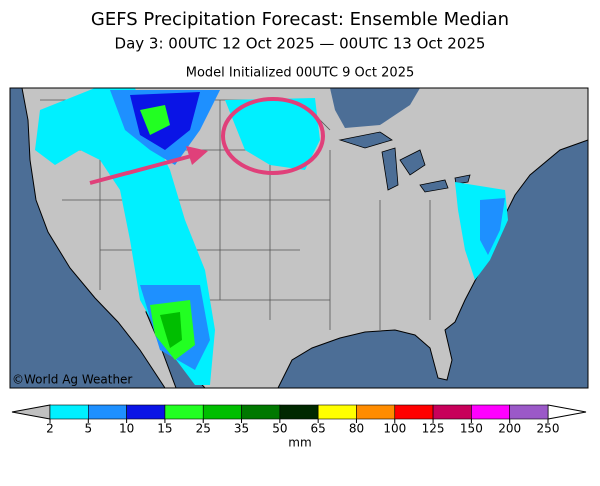  What do you see at coordinates (126, 429) in the screenshot?
I see `colorbar-tick-label: 10` at bounding box center [126, 429].